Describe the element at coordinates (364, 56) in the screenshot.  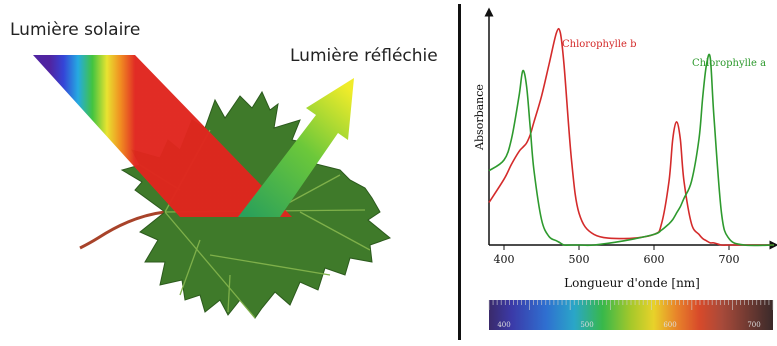
I see `reflected-light-label: Lumière réfléchie` at that location.